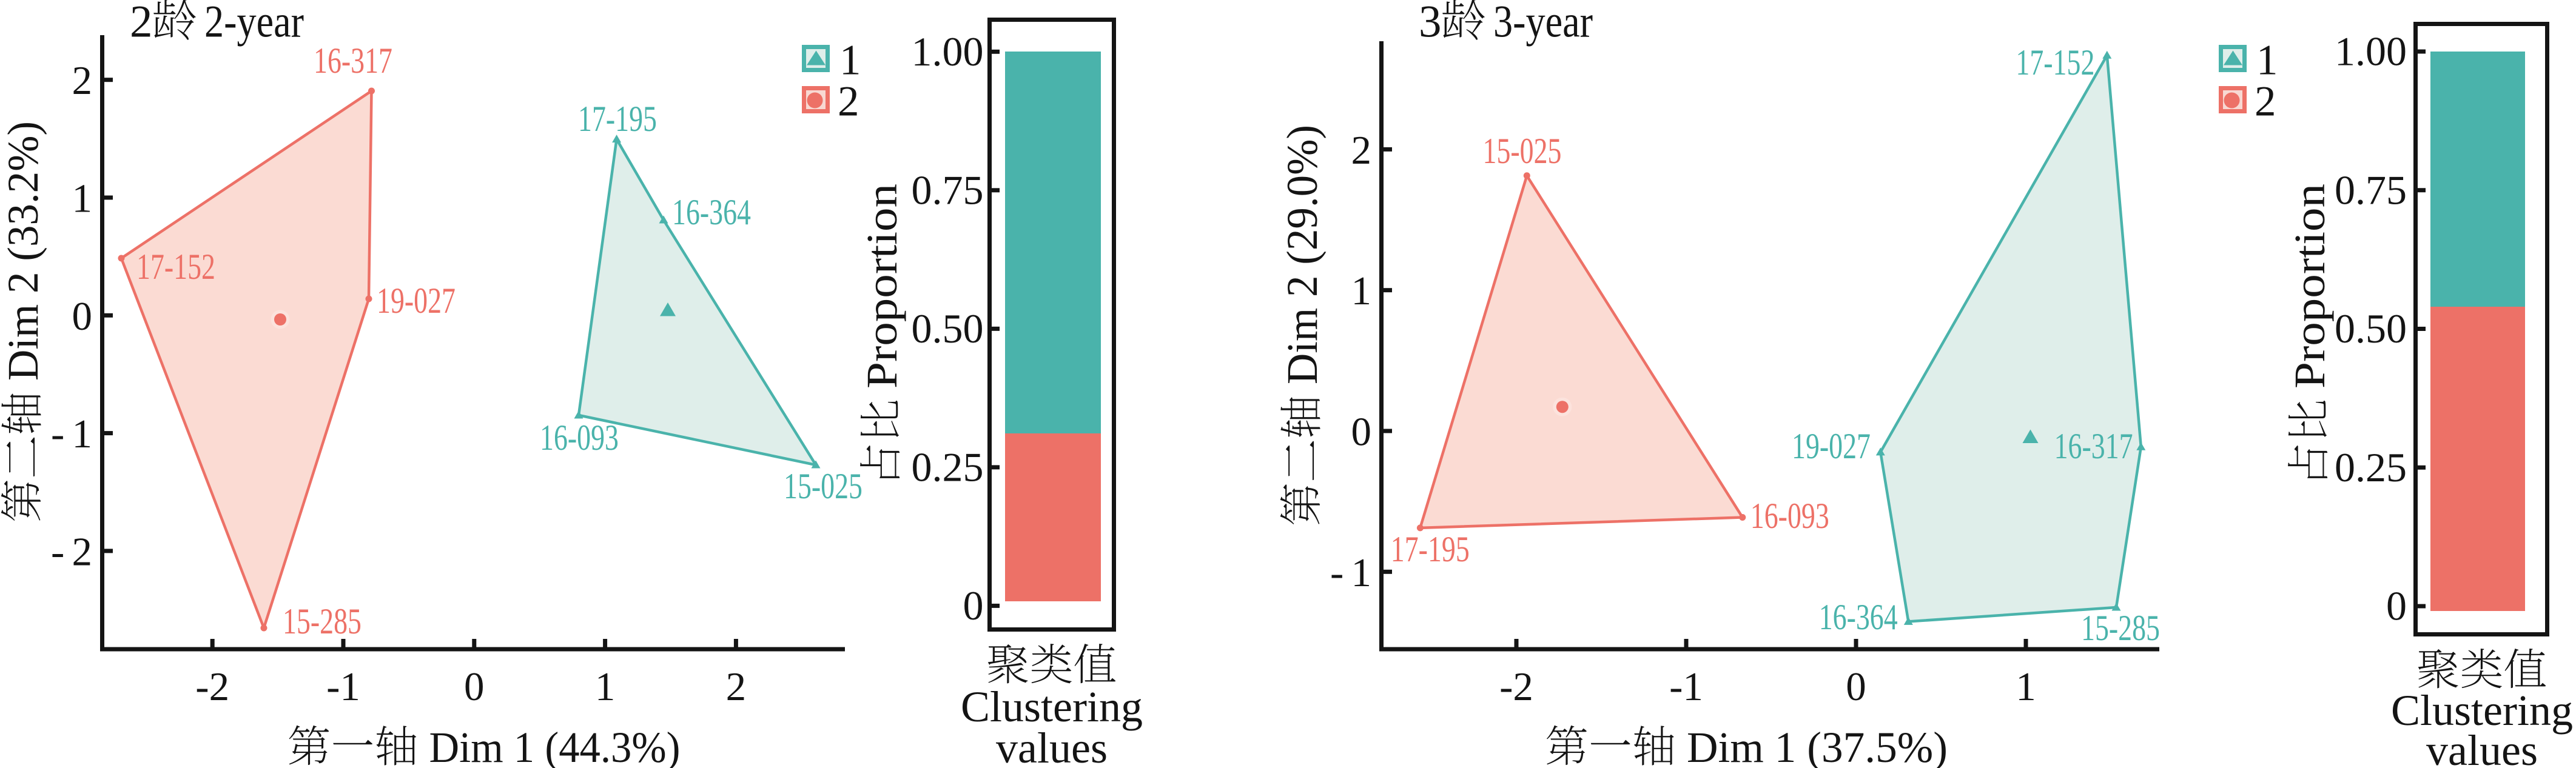  I want to click on svg-text: 2-year, so click(254, 23).